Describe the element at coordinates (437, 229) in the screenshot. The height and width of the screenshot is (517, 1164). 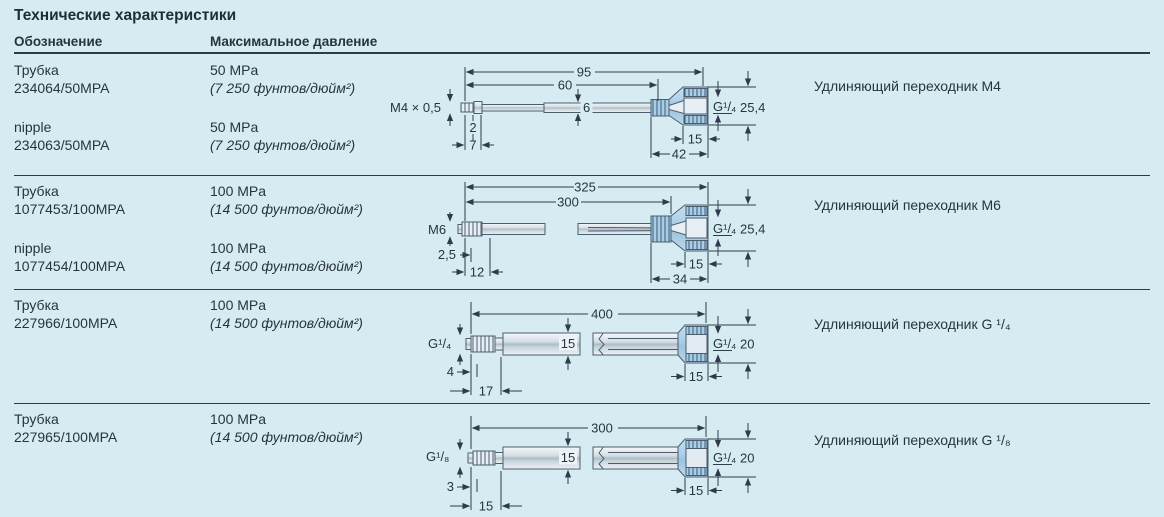
I see `thread-label: M6` at that location.